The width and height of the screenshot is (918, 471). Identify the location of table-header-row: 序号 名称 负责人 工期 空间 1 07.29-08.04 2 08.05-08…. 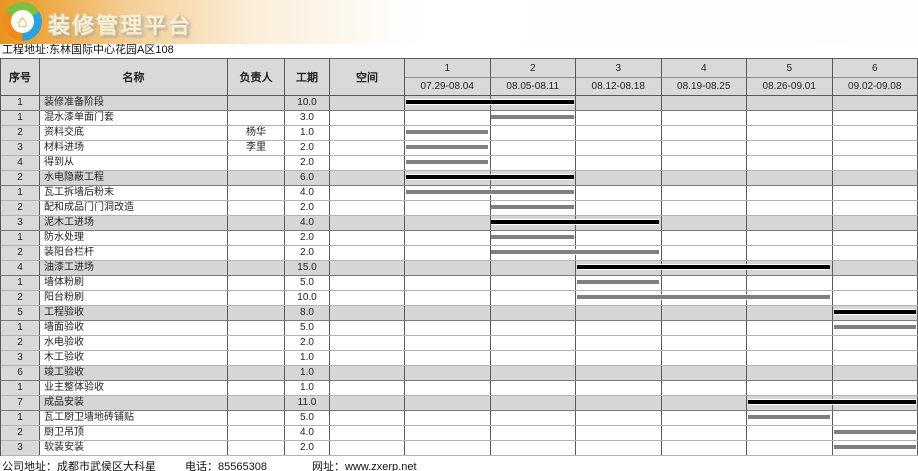
(459, 77).